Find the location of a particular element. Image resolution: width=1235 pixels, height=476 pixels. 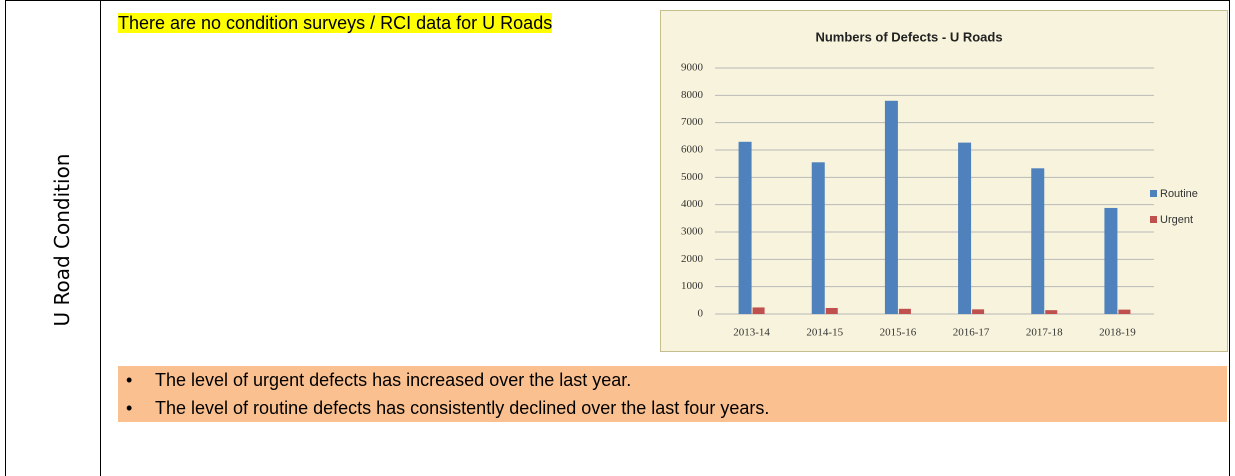

side-label: U Road Condition is located at coordinates (62, 240).